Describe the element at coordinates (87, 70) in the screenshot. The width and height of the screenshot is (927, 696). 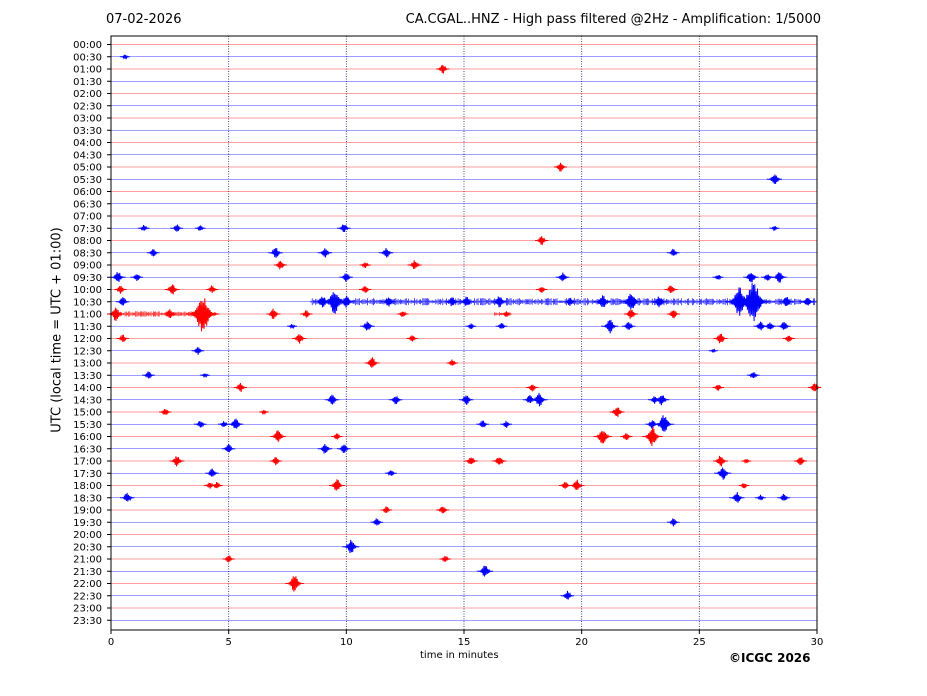
I see `y-tick-label: 01:00` at that location.